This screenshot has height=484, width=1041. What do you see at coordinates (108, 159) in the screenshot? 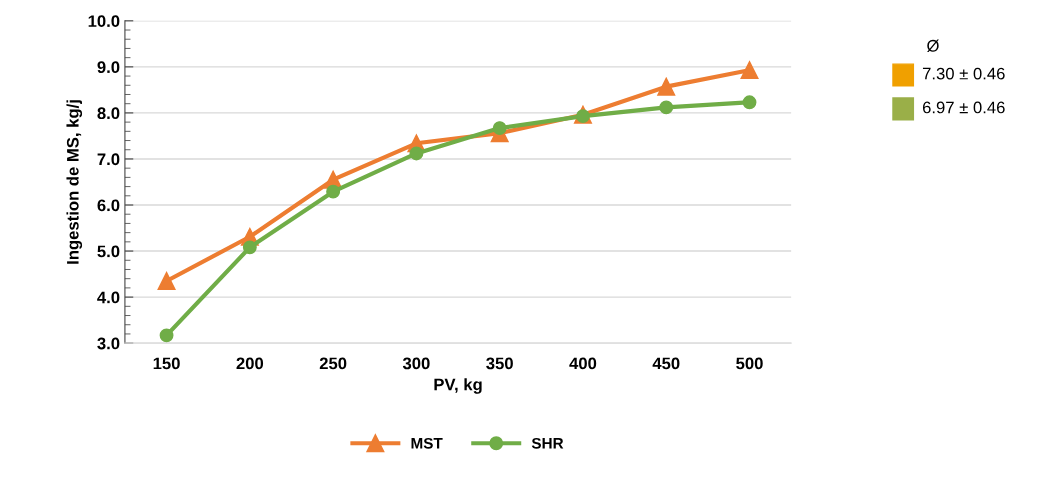
I see `y-tick-label: 7.0` at bounding box center [108, 159].